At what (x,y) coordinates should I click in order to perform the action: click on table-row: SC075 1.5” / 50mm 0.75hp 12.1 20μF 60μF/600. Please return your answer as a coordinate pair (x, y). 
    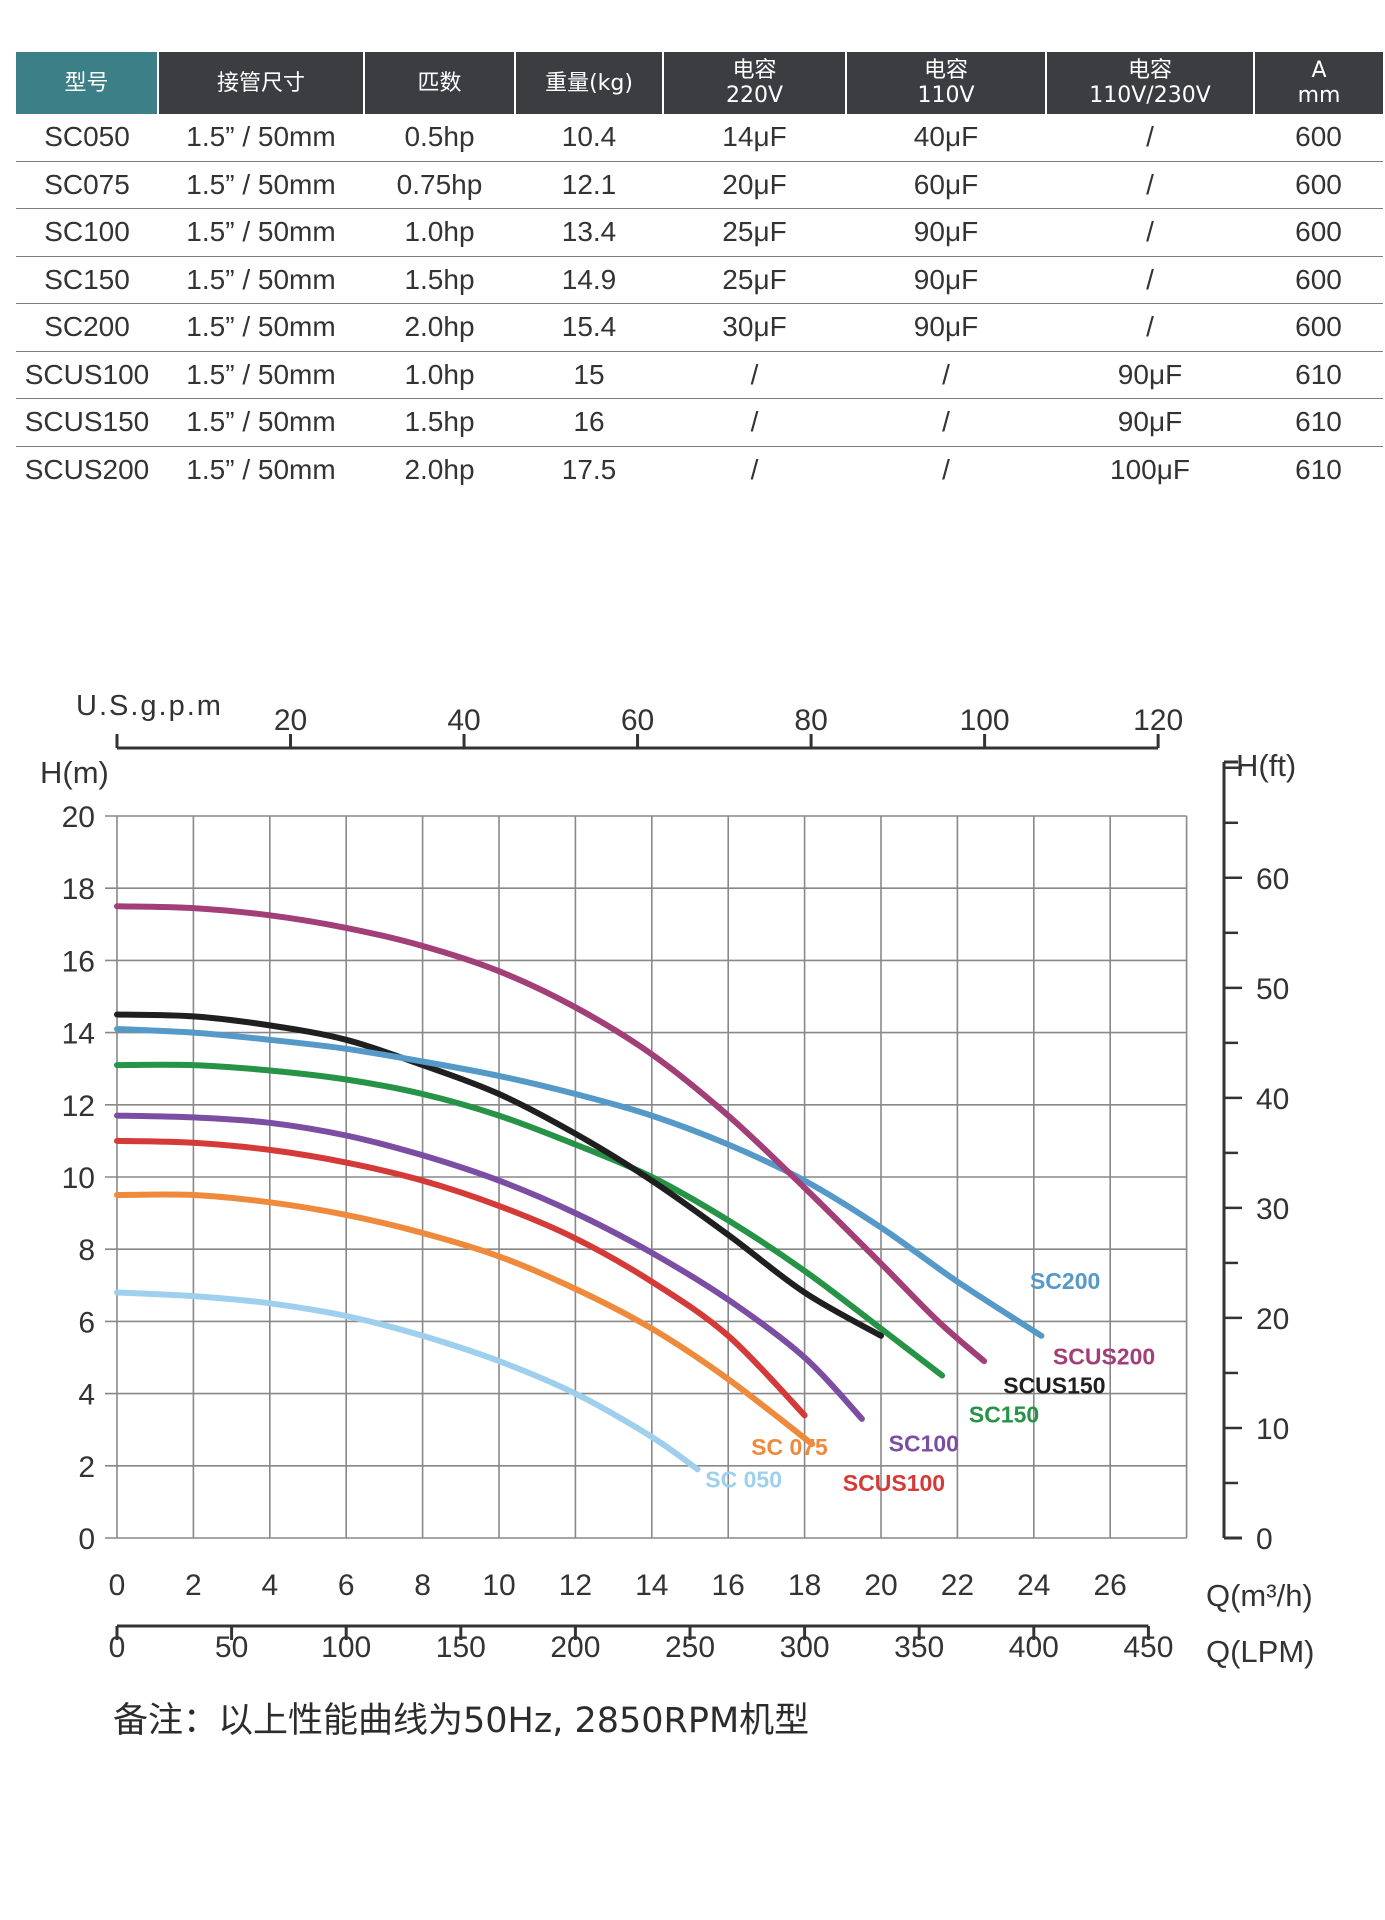
    Looking at the image, I should click on (699, 185).